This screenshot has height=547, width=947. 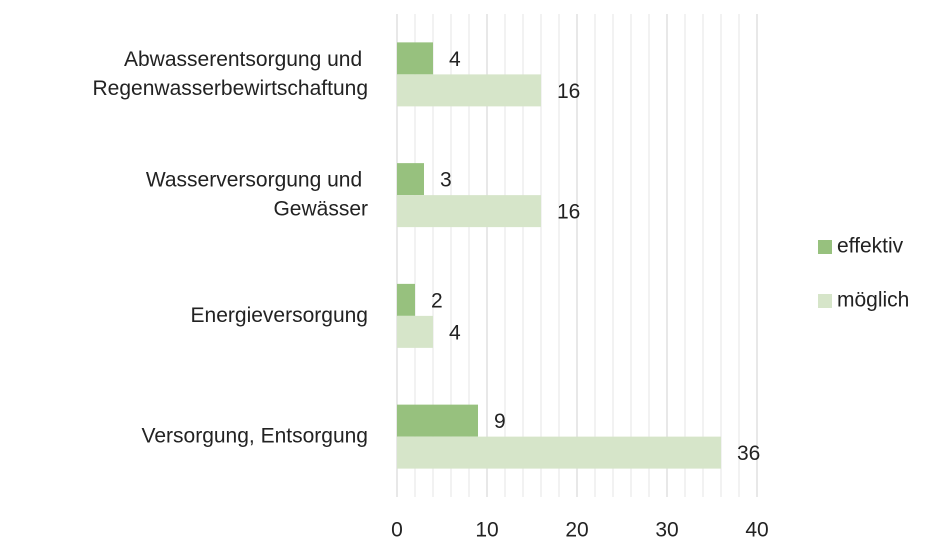 I want to click on y-tick-label: Wasserversorgung und Gewässer, so click(x=257, y=194).